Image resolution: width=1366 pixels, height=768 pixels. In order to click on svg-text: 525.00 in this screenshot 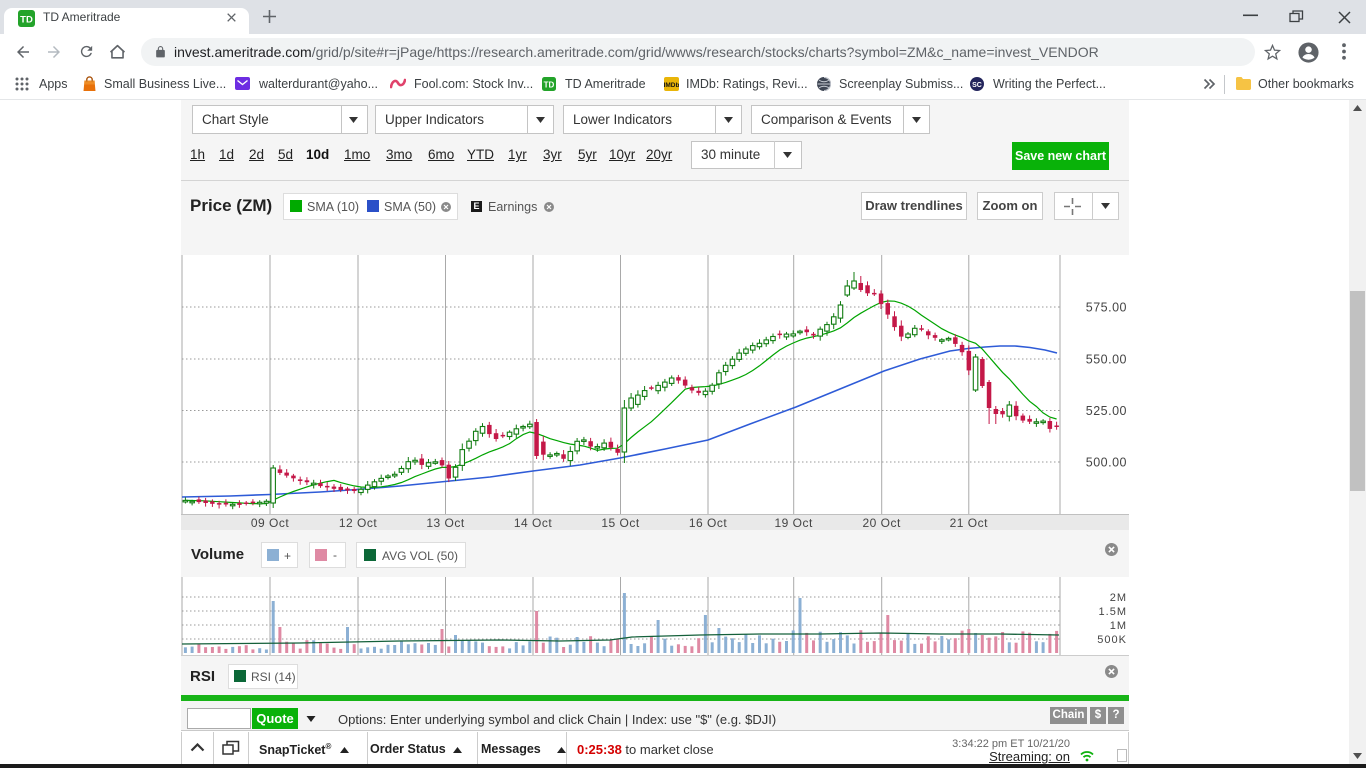, I will do `click(1106, 411)`.